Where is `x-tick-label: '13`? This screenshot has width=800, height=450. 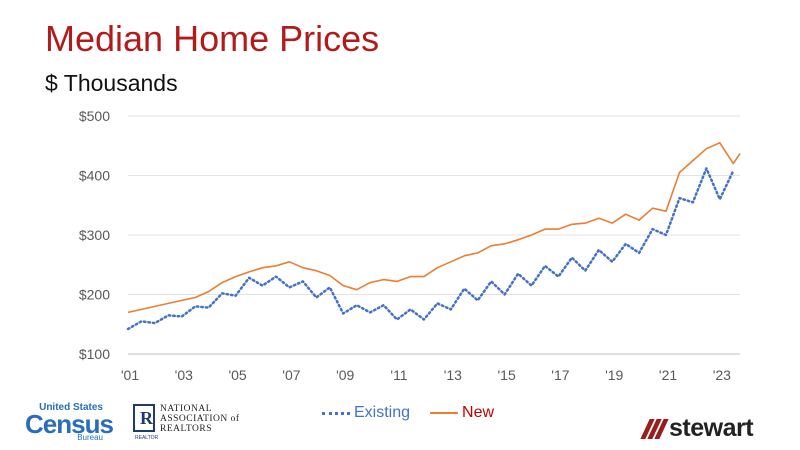 x-tick-label: '13 is located at coordinates (453, 375).